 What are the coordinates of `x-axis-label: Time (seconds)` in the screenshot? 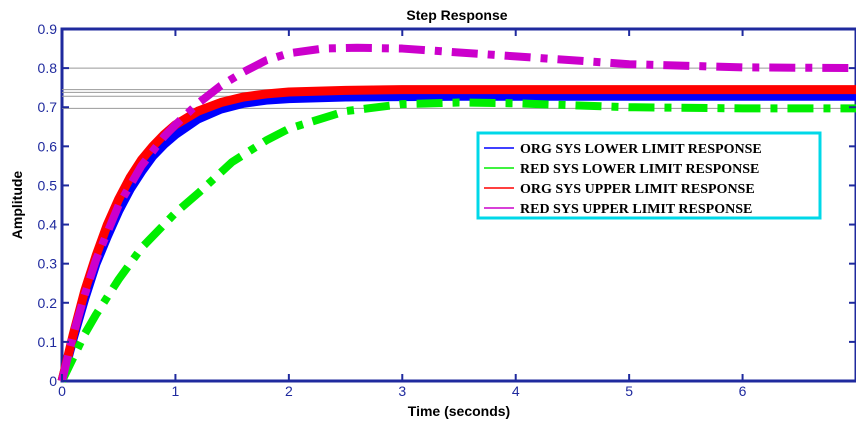 It's located at (459, 411).